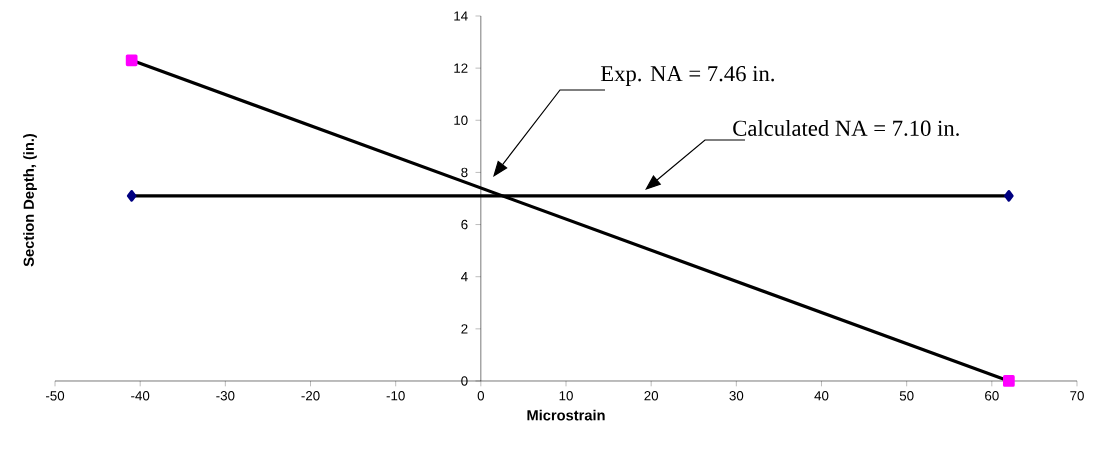  I want to click on y-tick-label: 6, so click(464, 224).